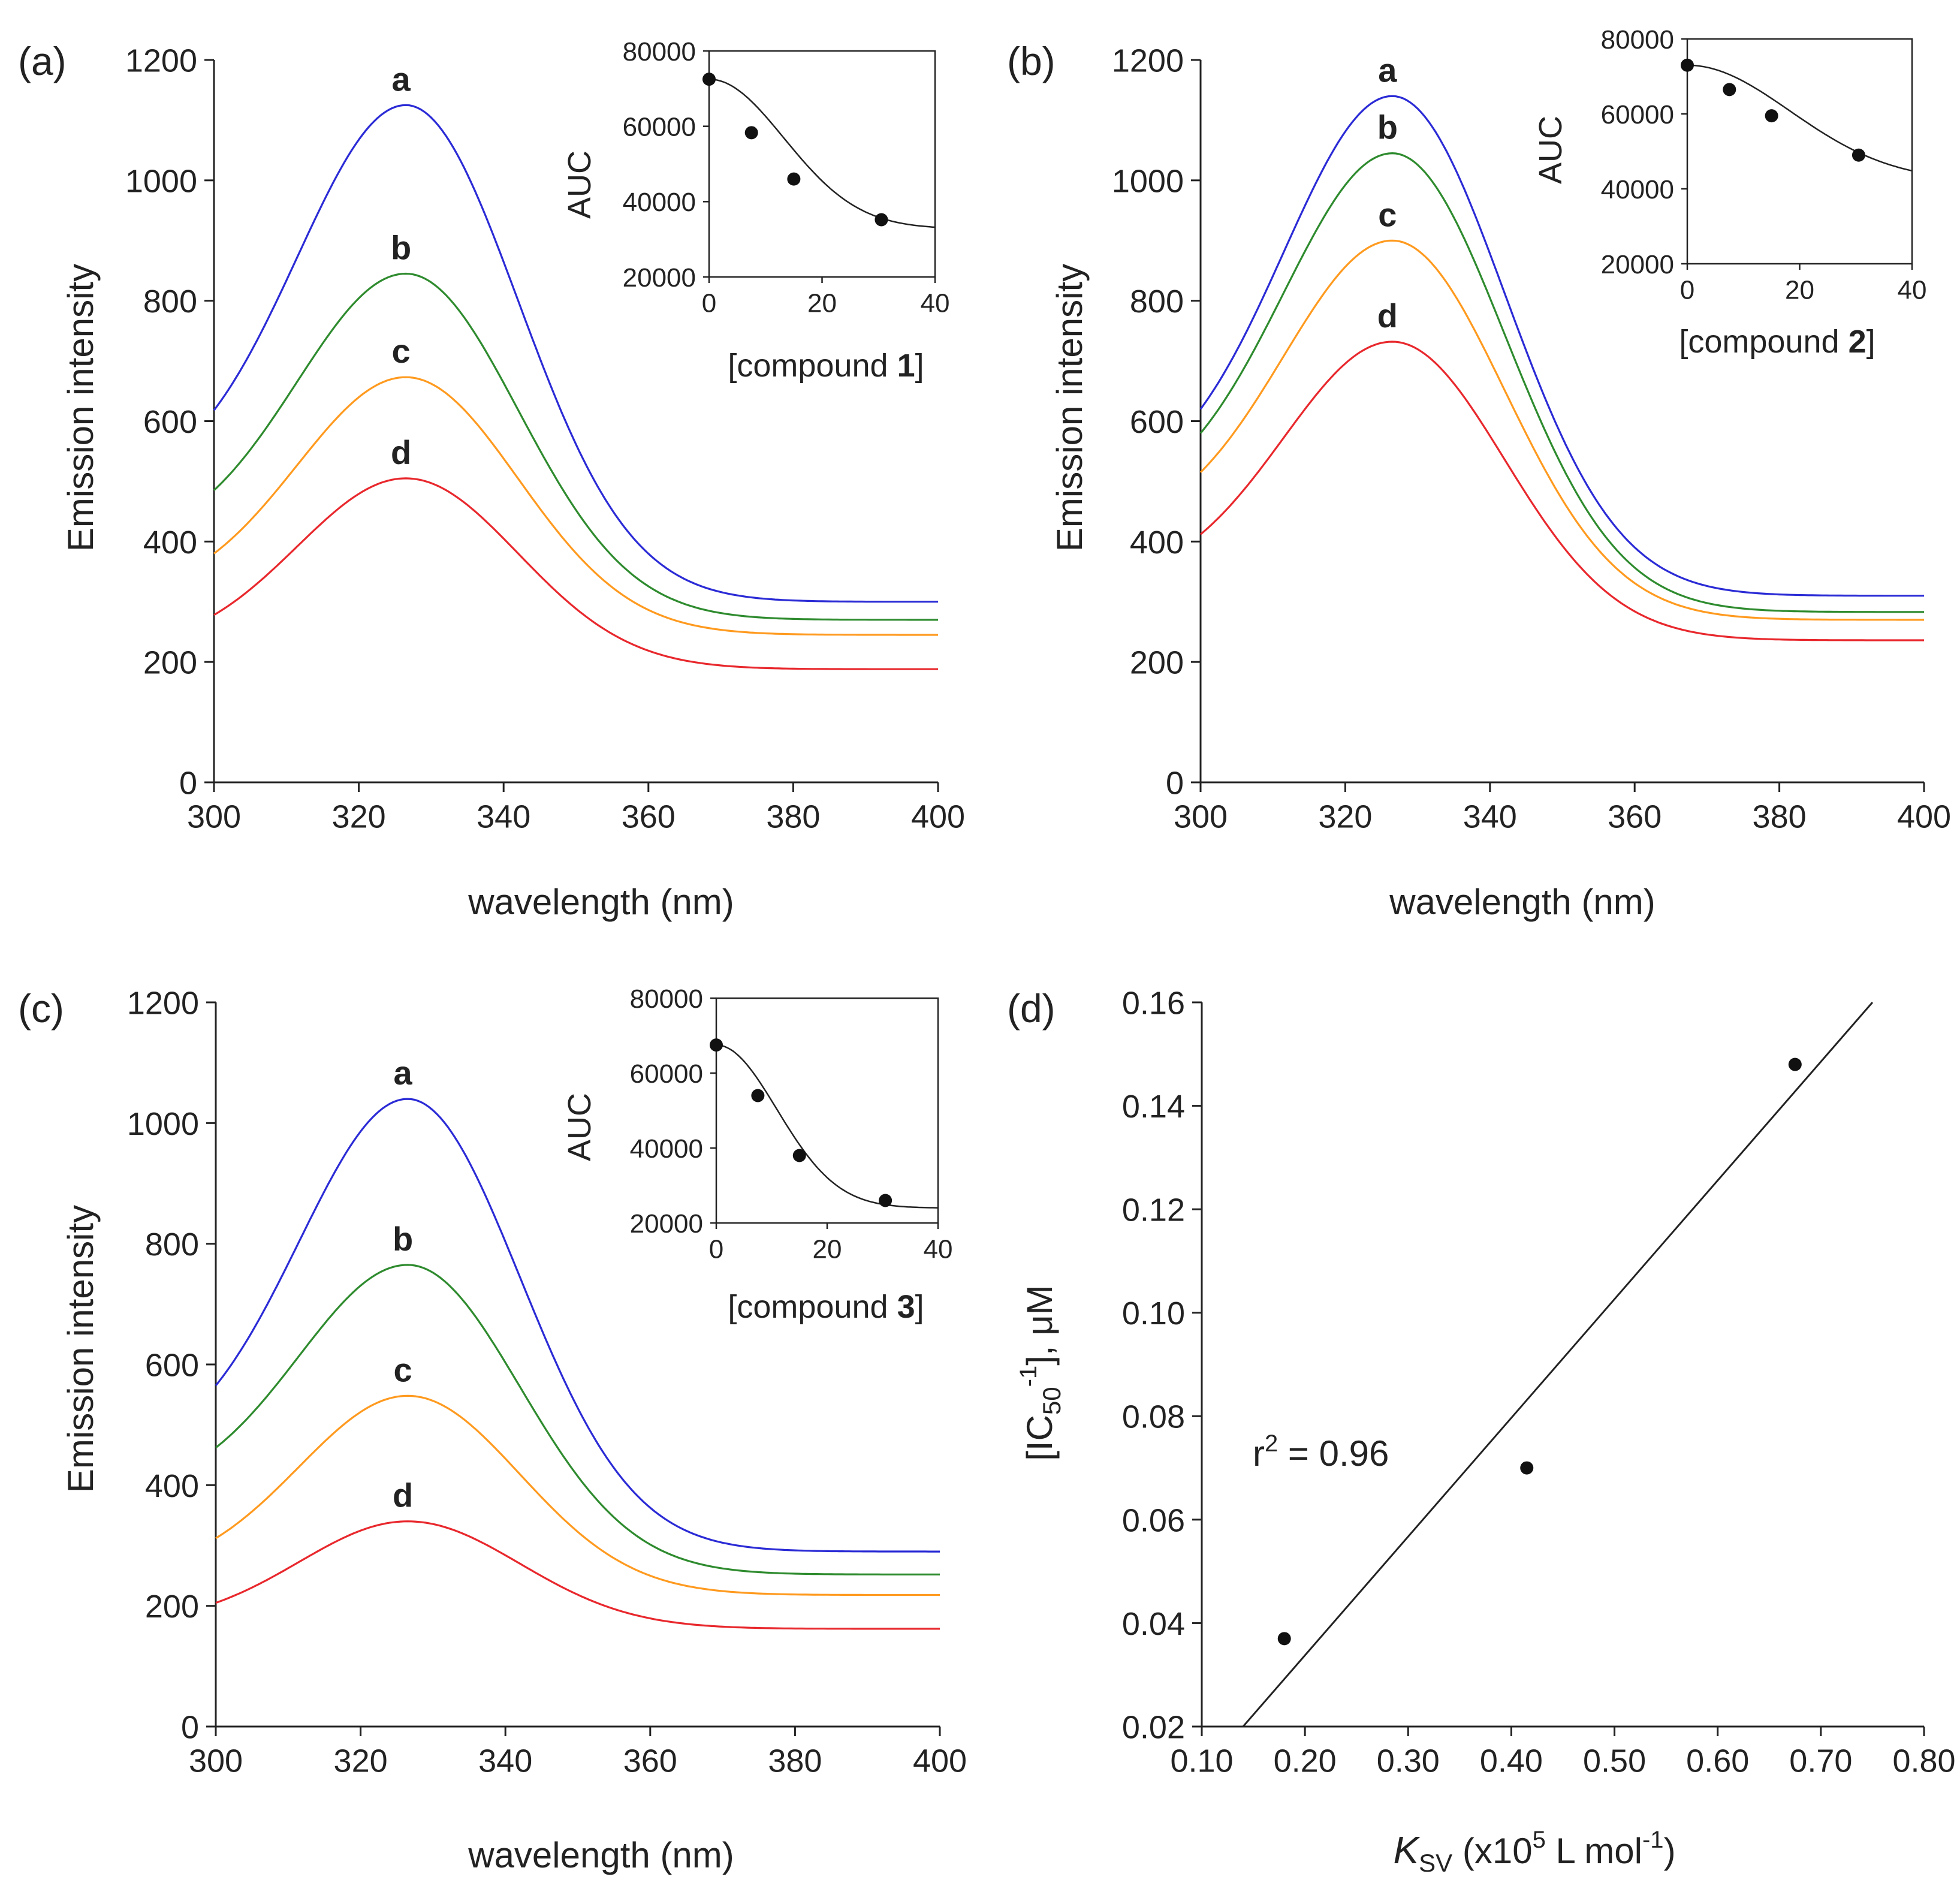  I want to click on panel-c-x-tick-label: 300, so click(216, 1761).